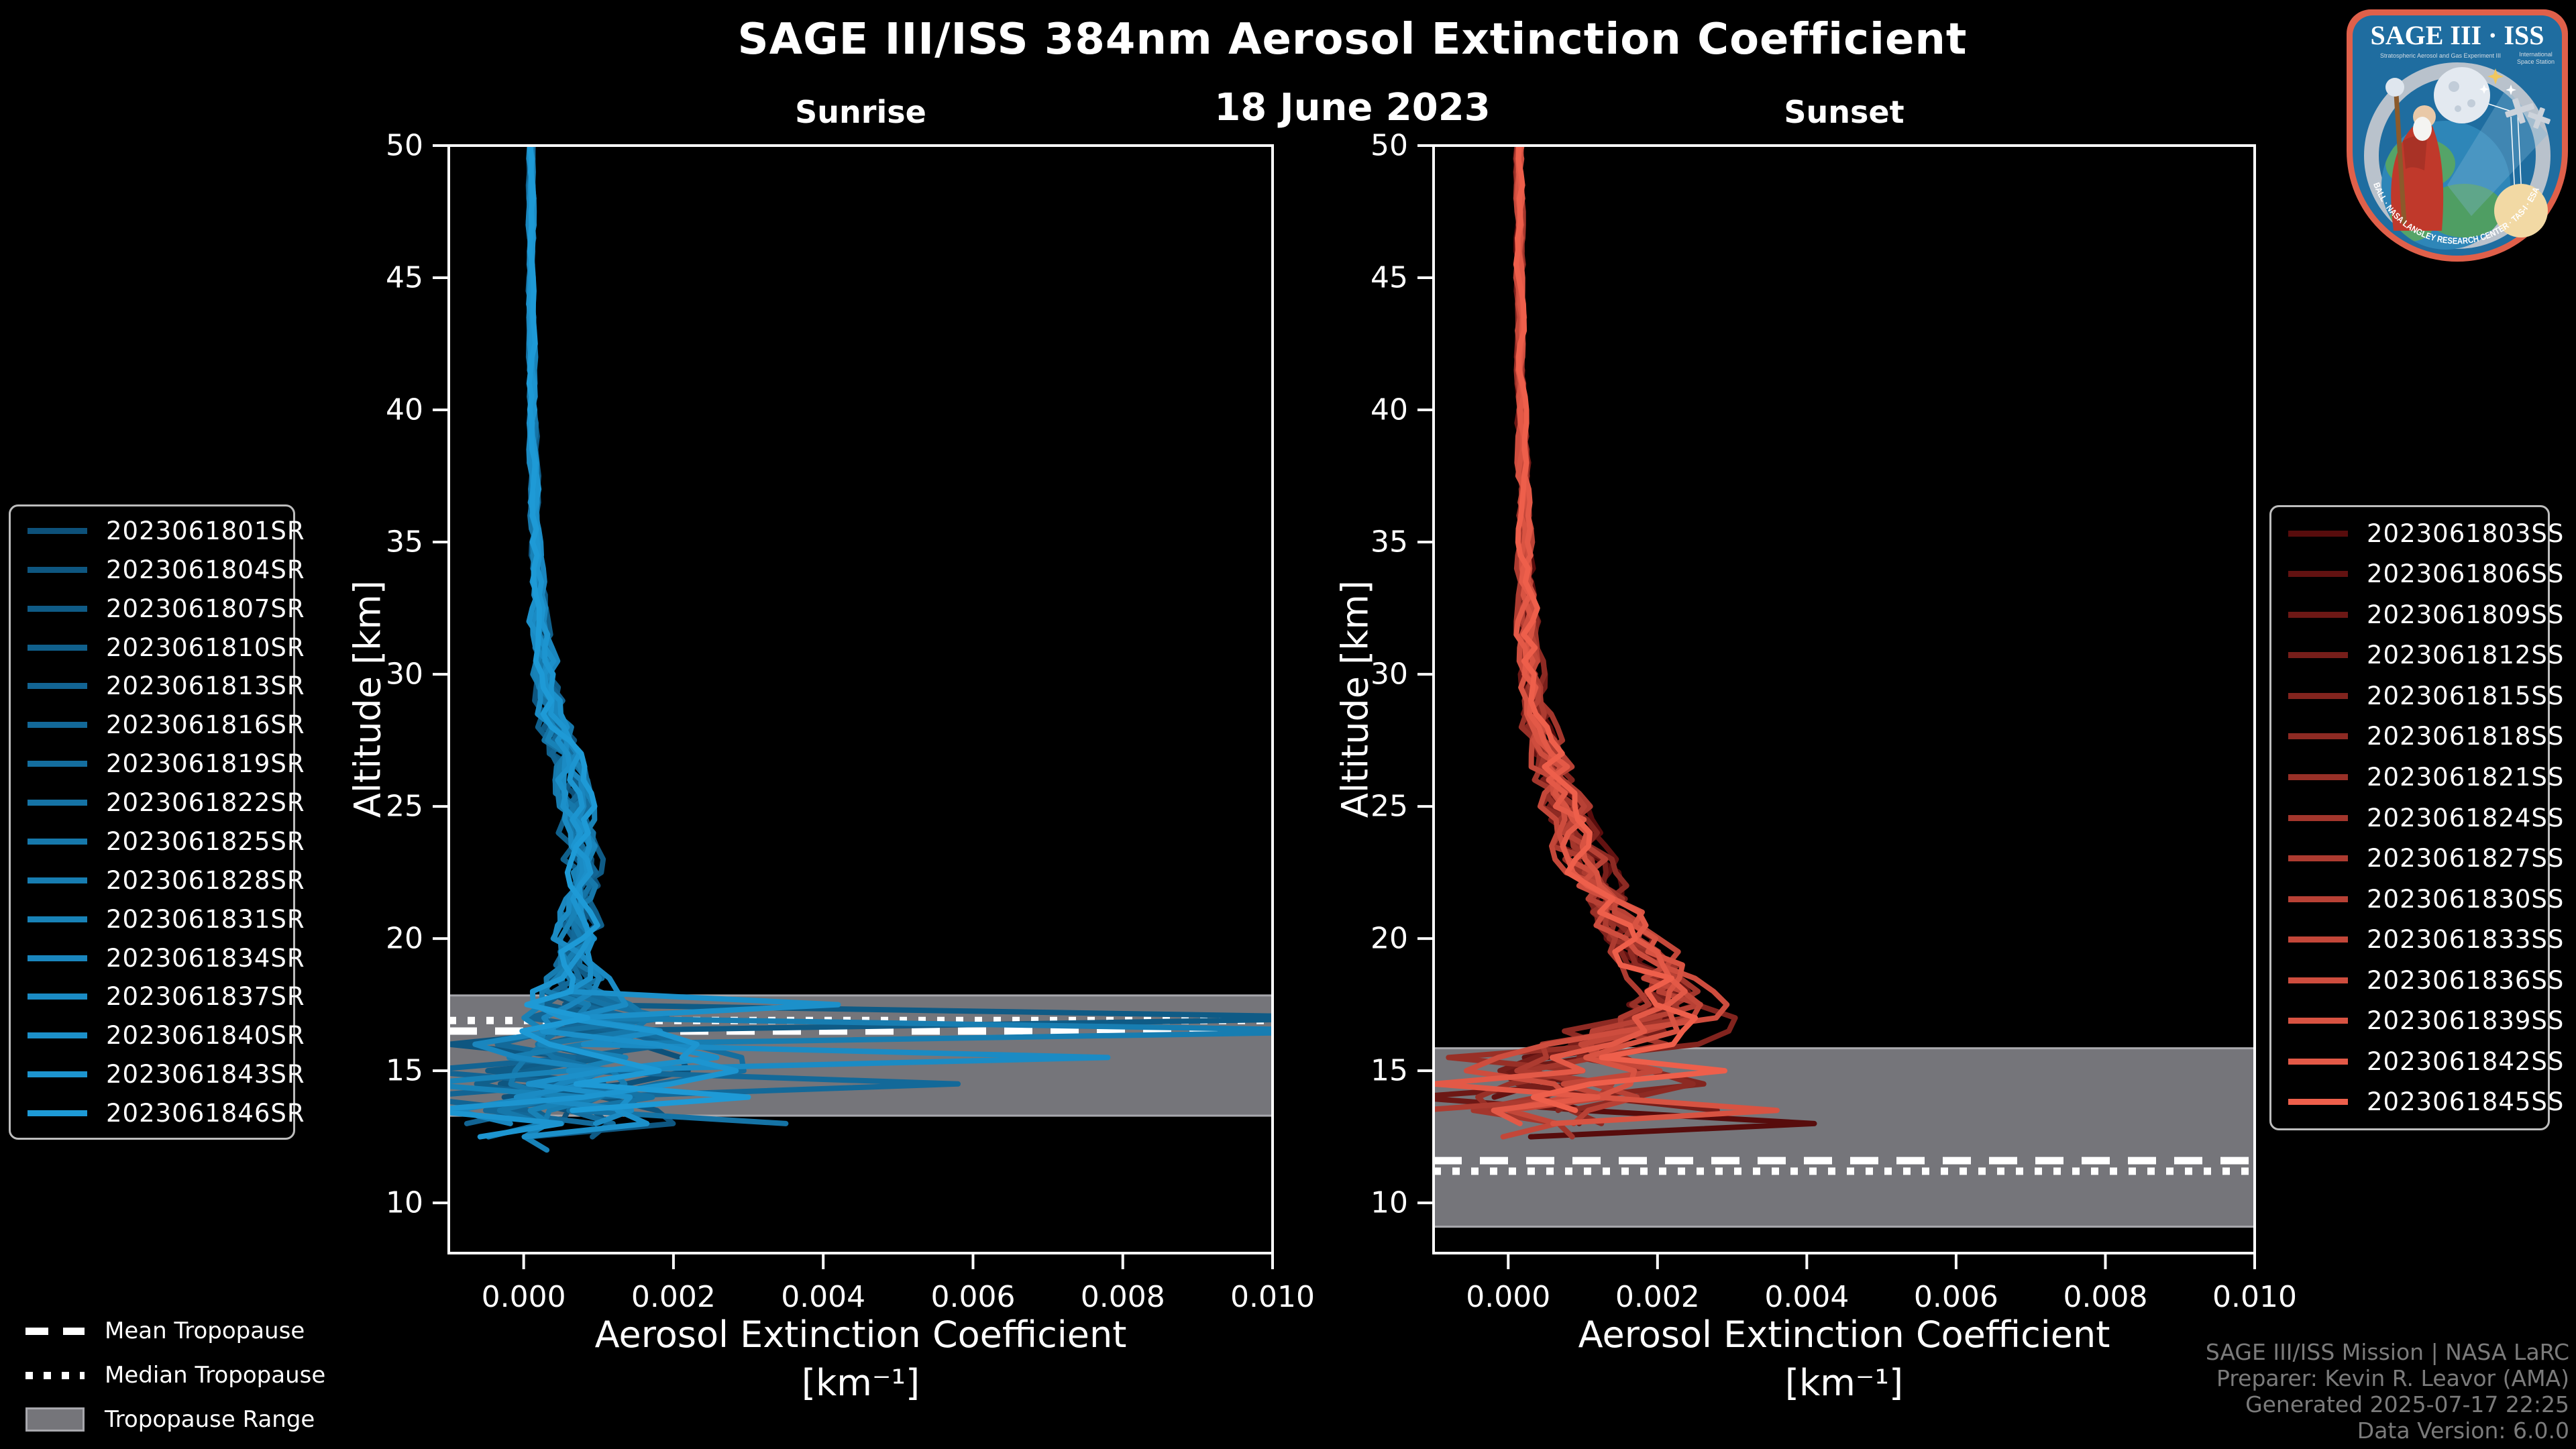 The image size is (2576, 1449). What do you see at coordinates (2417, 939) in the screenshot?
I see `legend-item-2023061833SS: 2023061833SS` at bounding box center [2417, 939].